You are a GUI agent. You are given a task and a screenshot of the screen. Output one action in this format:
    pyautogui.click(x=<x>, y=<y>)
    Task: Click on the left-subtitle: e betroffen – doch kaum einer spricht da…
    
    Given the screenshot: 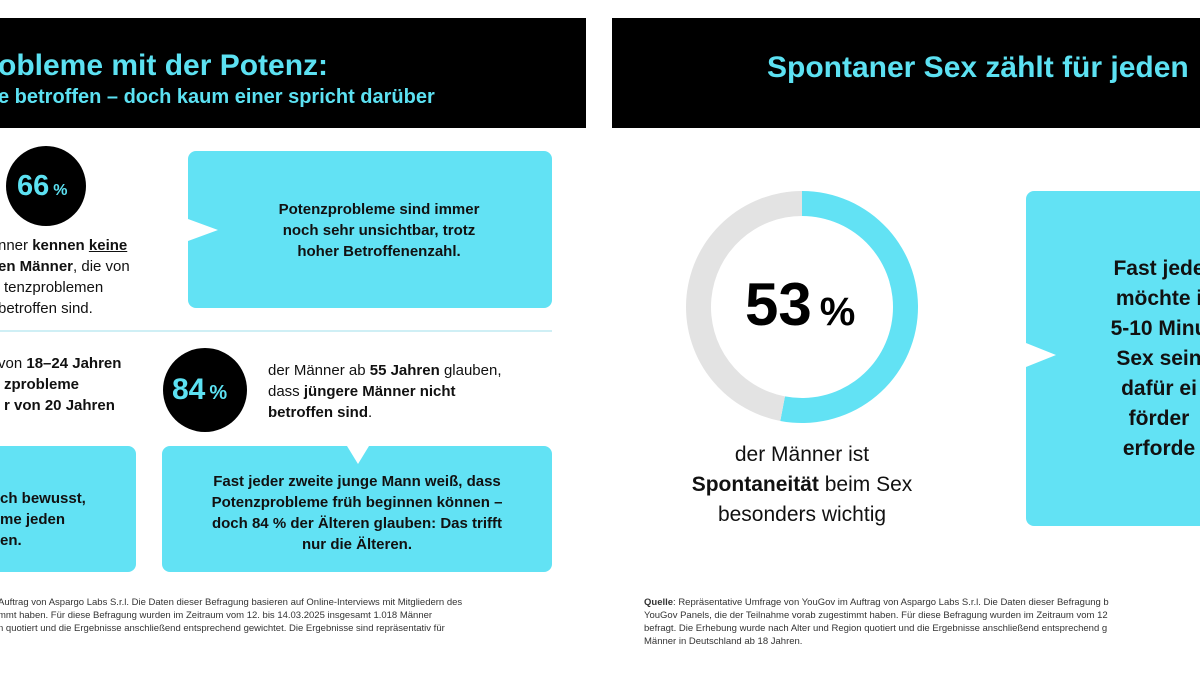 What is the action you would take?
    pyautogui.click(x=217, y=97)
    